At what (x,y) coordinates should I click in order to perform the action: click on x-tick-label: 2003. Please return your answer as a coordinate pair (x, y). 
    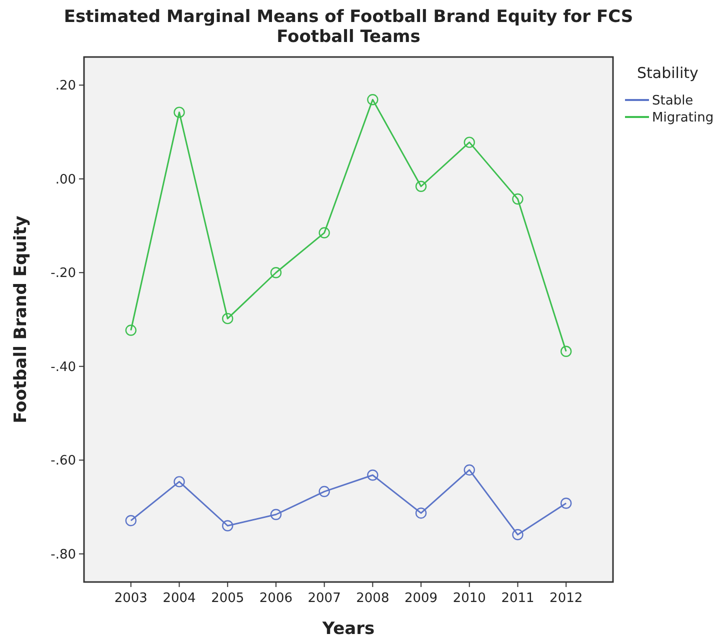
    Looking at the image, I should click on (131, 598).